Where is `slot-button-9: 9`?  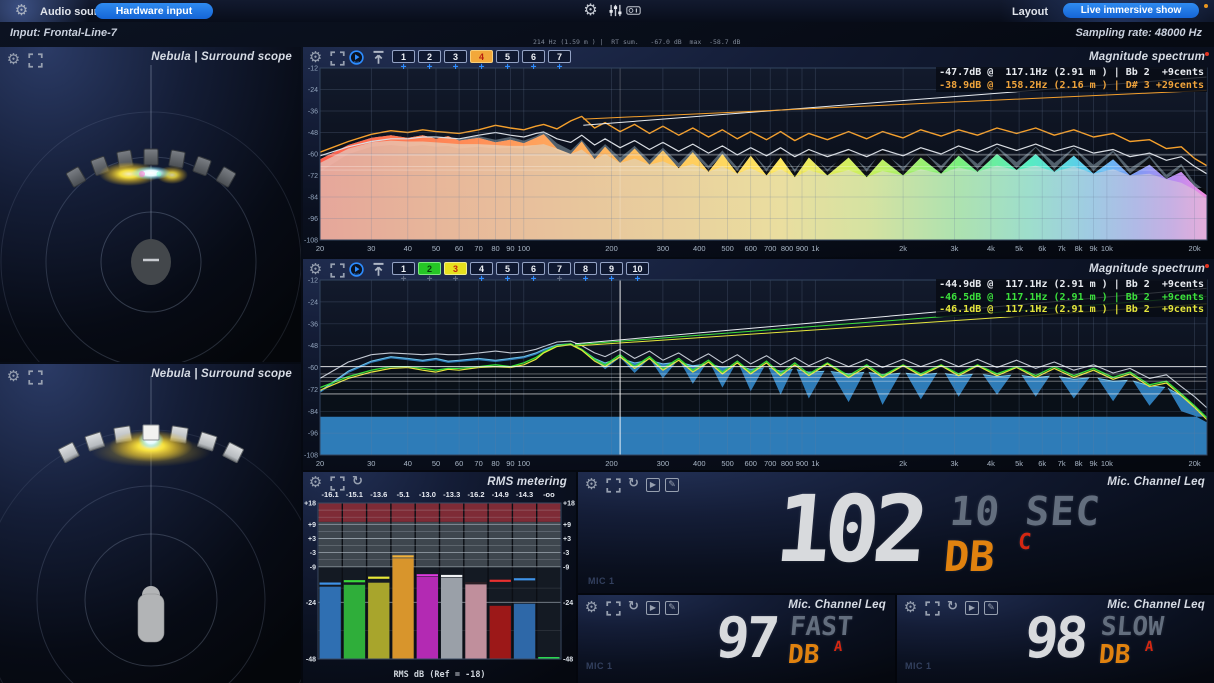
slot-button-9: 9 is located at coordinates (611, 268).